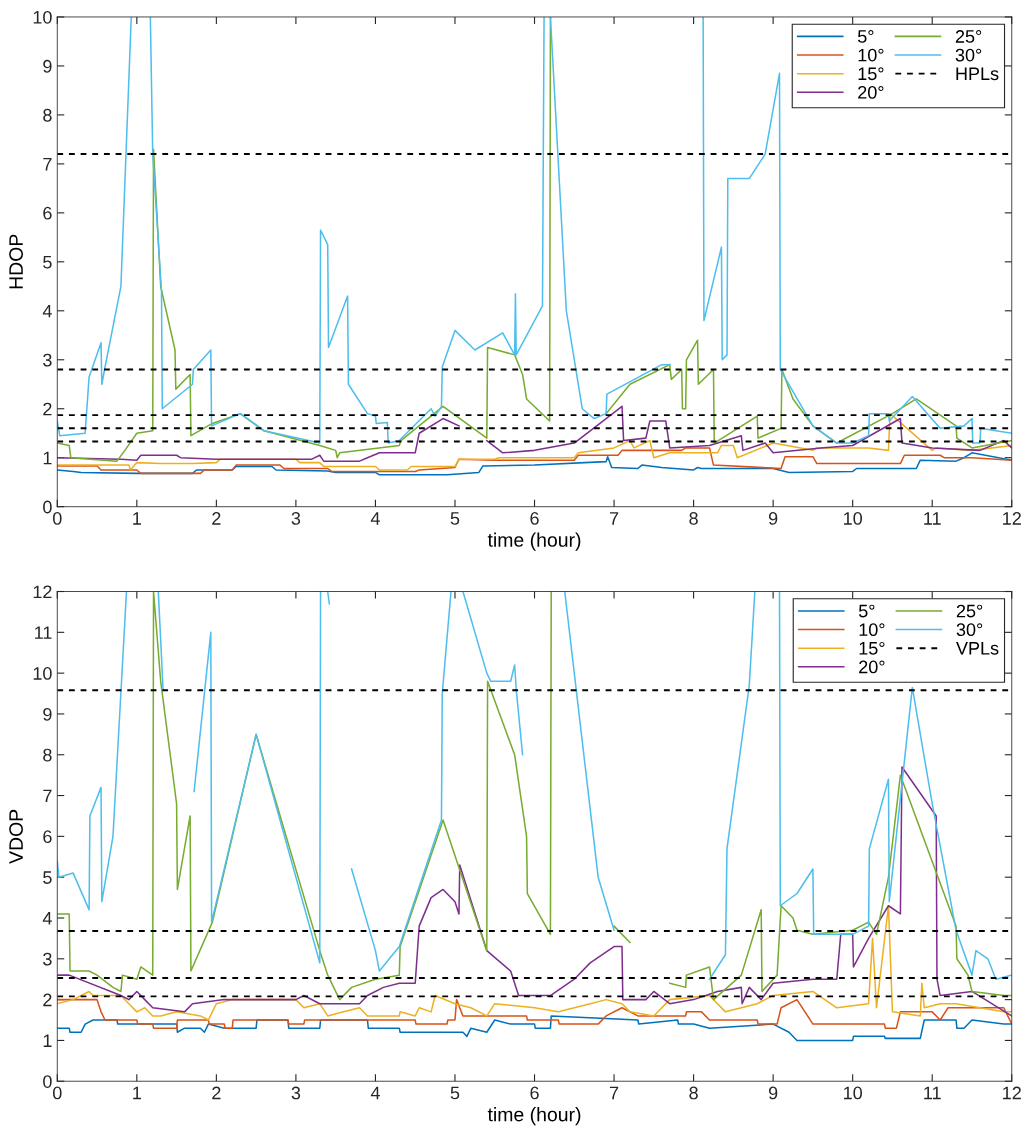  I want to click on legend-label: HPLs, so click(977, 74).